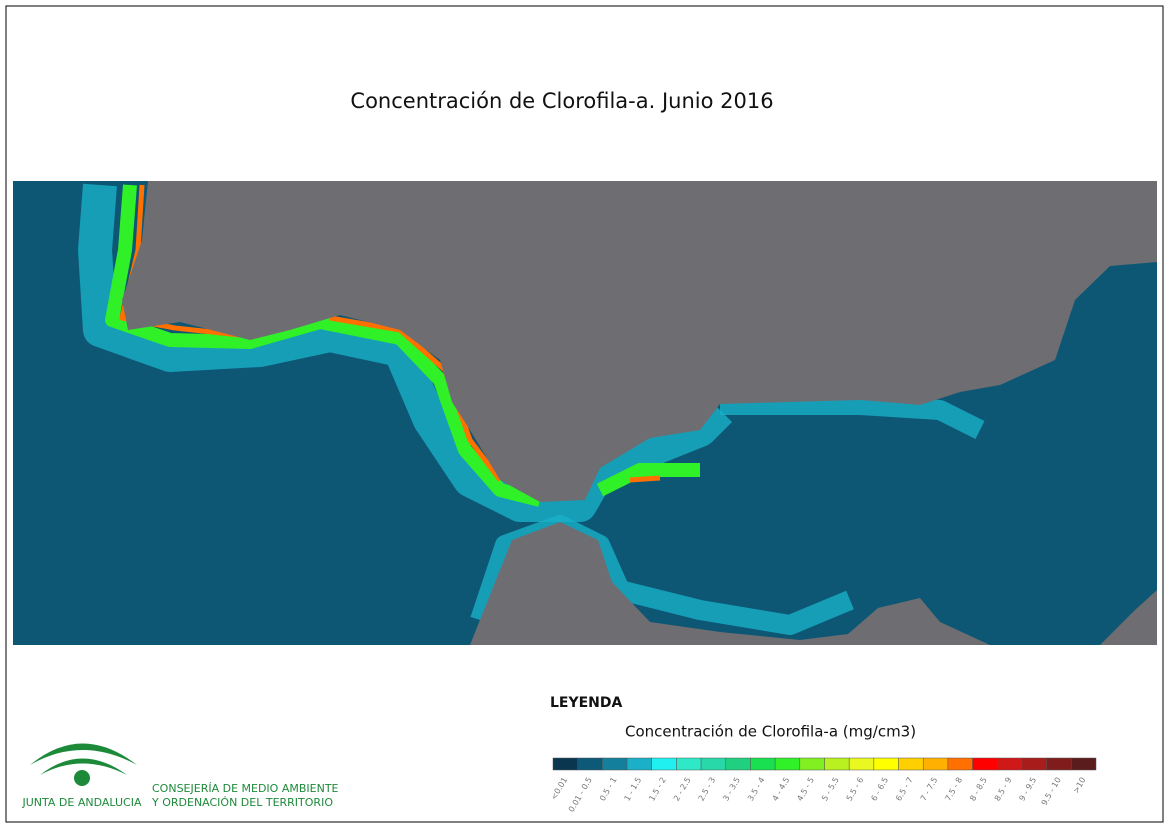 The height and width of the screenshot is (827, 1170). Describe the element at coordinates (561, 101) in the screenshot. I see `map-title: Concentración de Clorofila-a. Junio 2016` at that location.